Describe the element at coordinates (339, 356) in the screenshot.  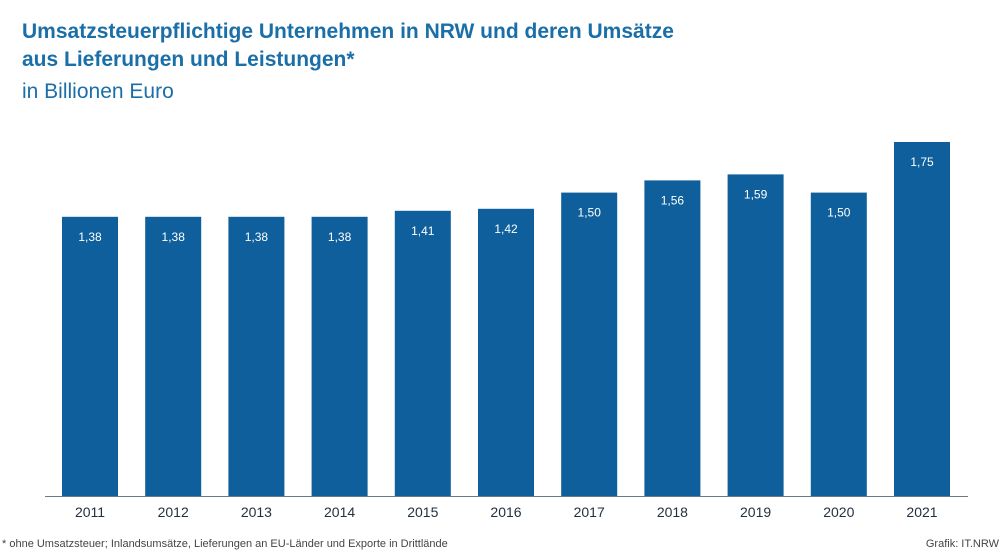
I see `bar-2014` at that location.